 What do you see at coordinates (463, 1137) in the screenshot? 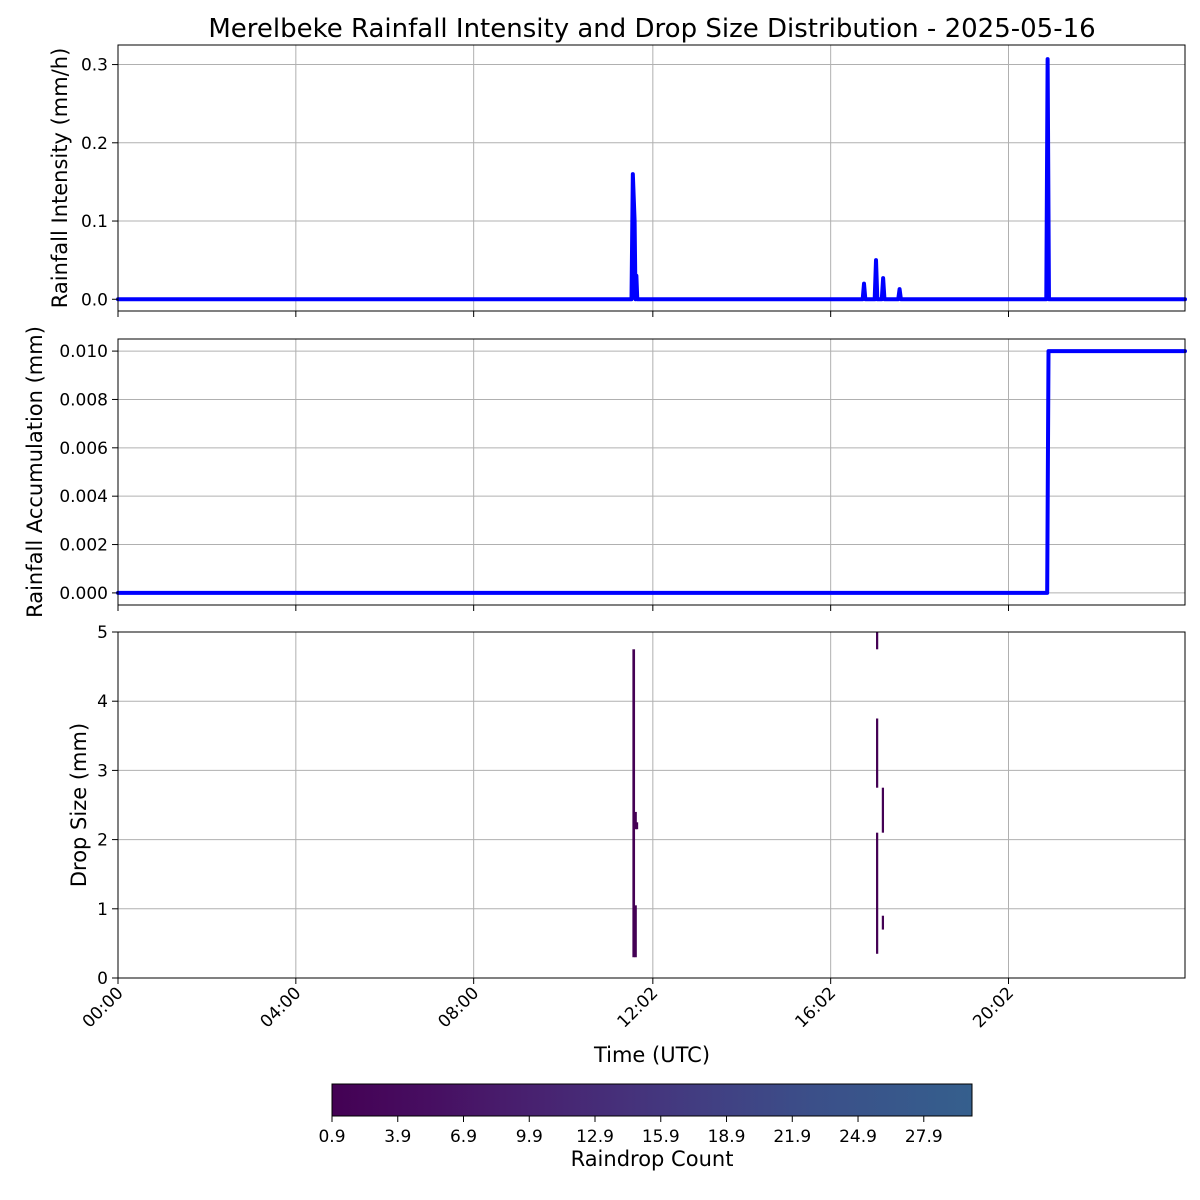
I see `colorbar-tick-label-2: 6.9` at bounding box center [463, 1137].